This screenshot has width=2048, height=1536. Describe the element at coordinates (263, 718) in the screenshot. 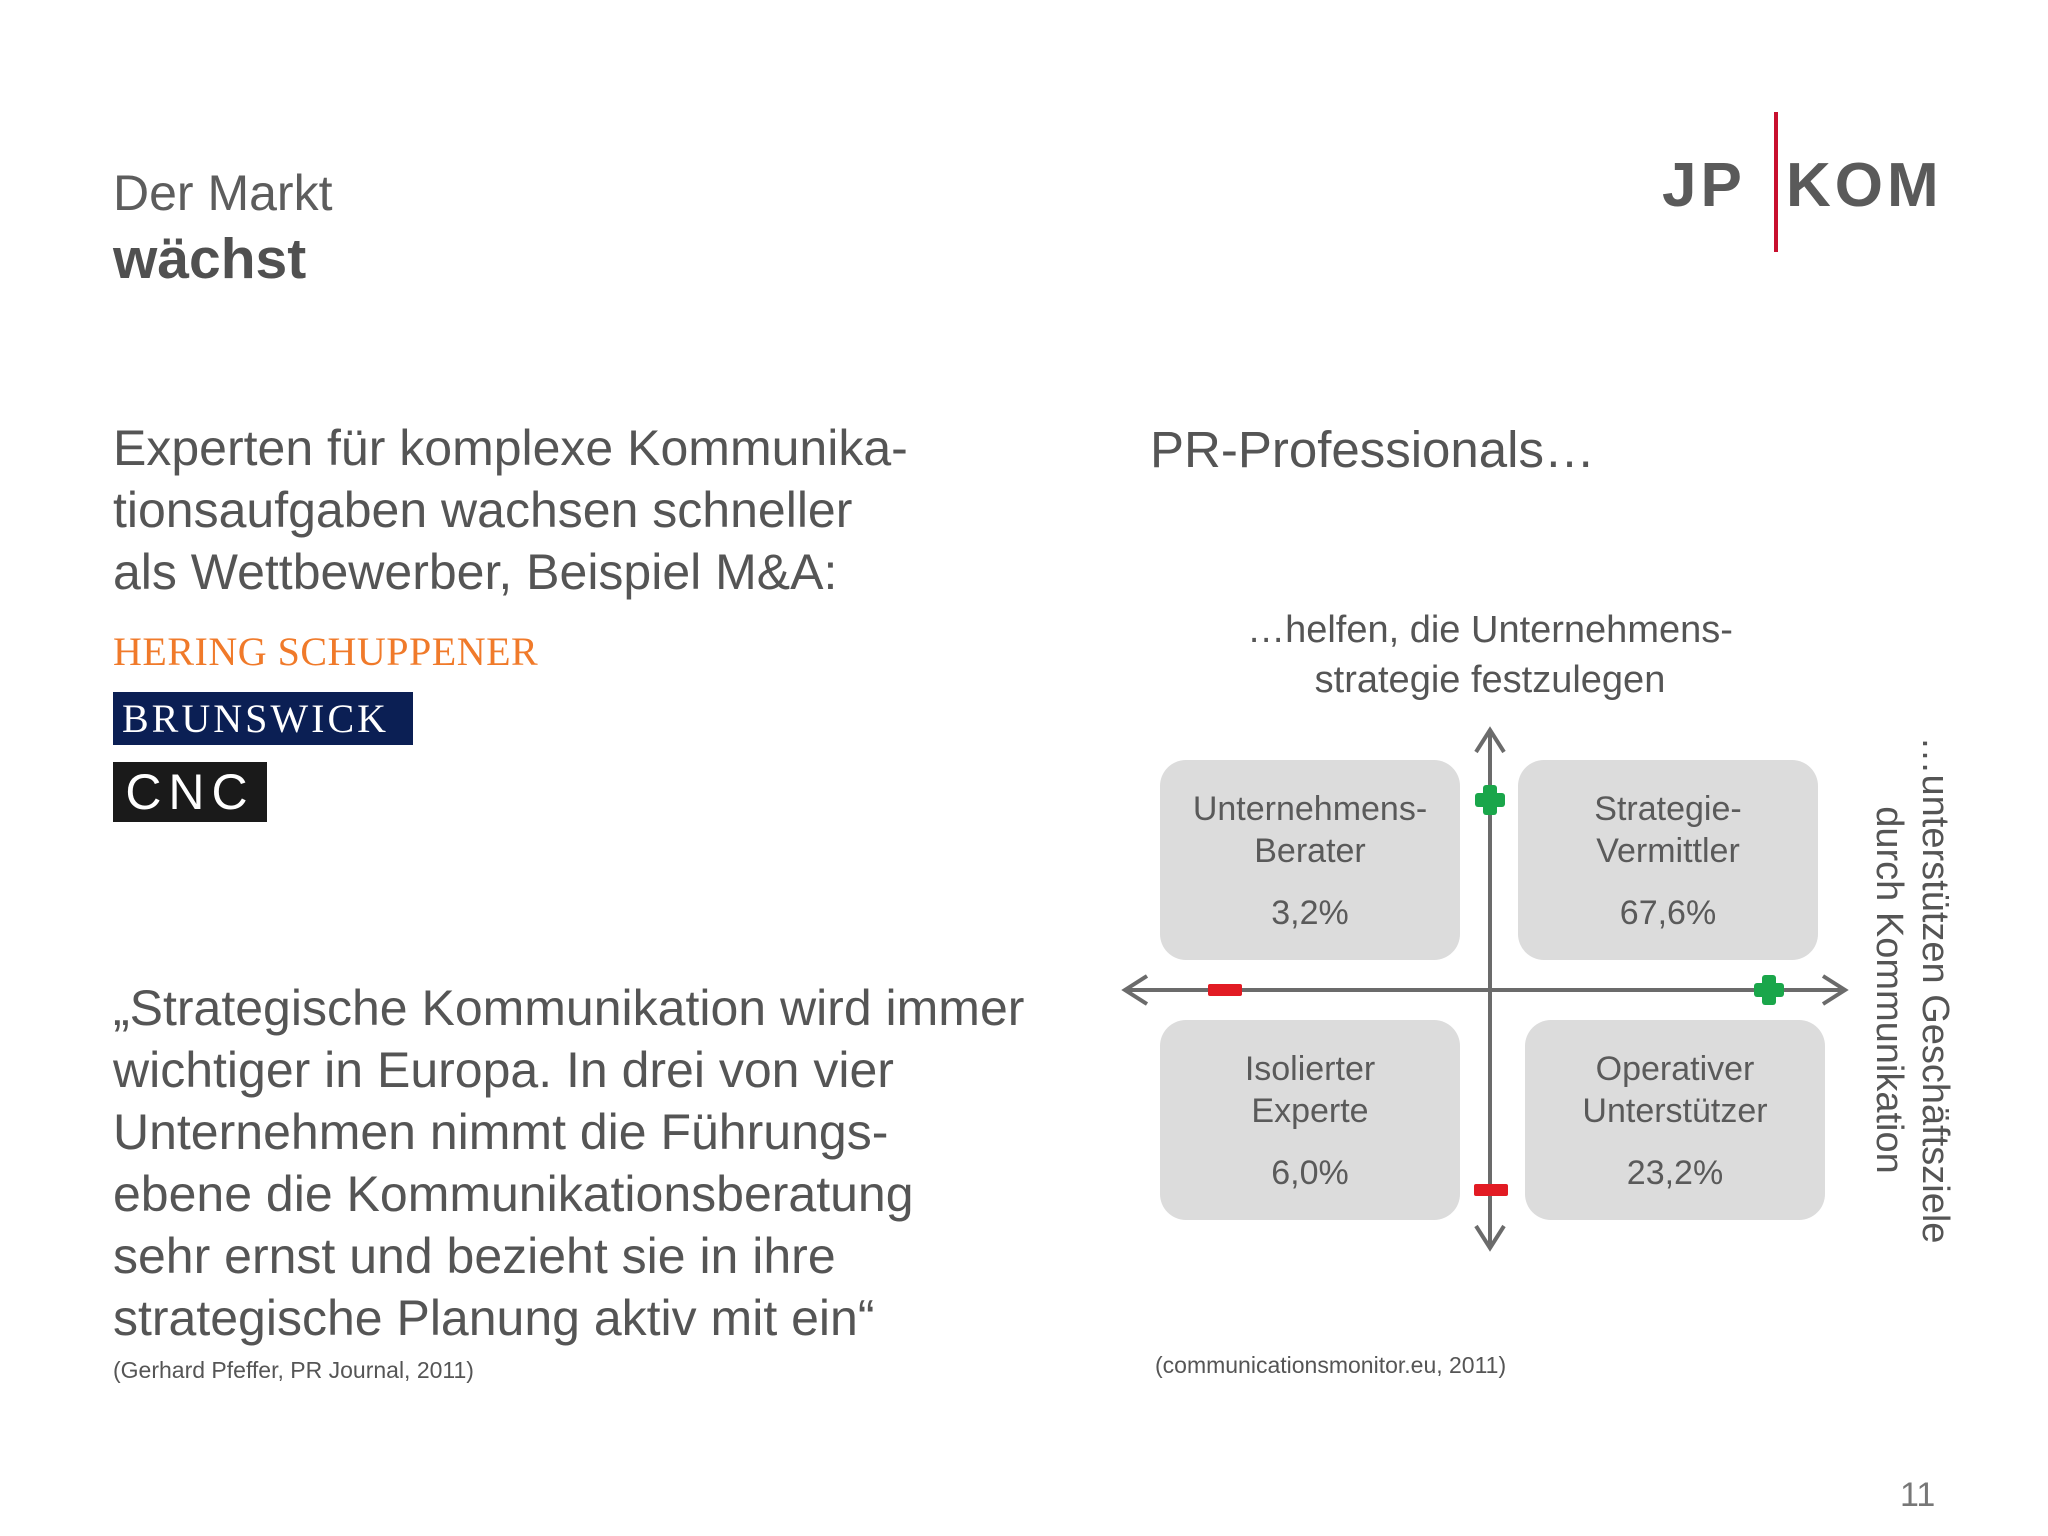

I see `brunswick-logo: BRUNSWICK` at that location.